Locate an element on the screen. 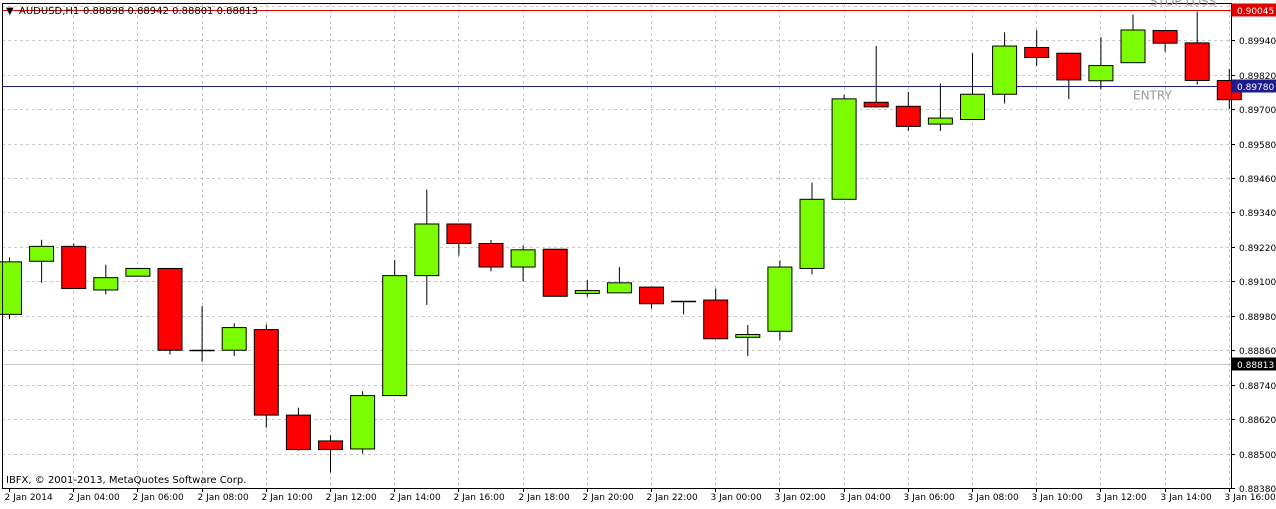 Image resolution: width=1276 pixels, height=509 pixels. x-tick-label: 2 Jan 2014 is located at coordinates (29, 498).